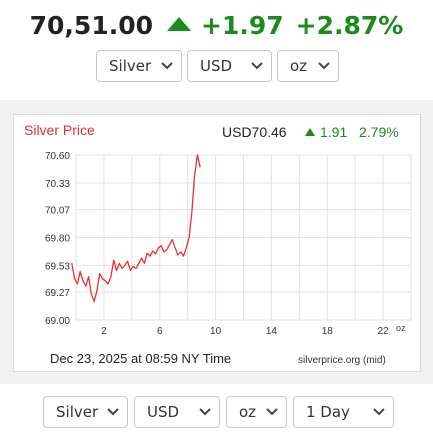  What do you see at coordinates (130, 66) in the screenshot?
I see `metal-select-value: Silver` at bounding box center [130, 66].